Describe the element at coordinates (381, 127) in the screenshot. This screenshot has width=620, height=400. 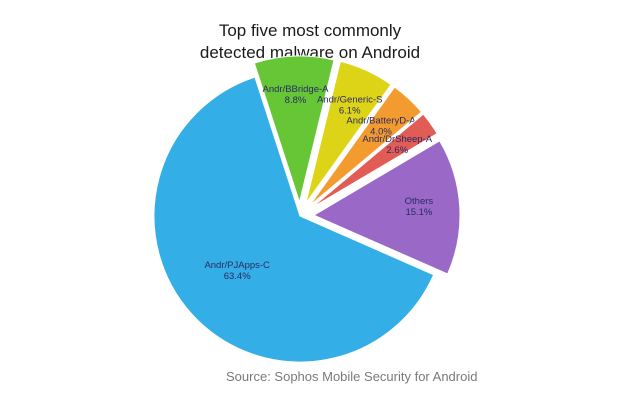
I see `pie-slice-label-andr-batteryd-a: Andr/BatteryD-A 4.0%` at that location.